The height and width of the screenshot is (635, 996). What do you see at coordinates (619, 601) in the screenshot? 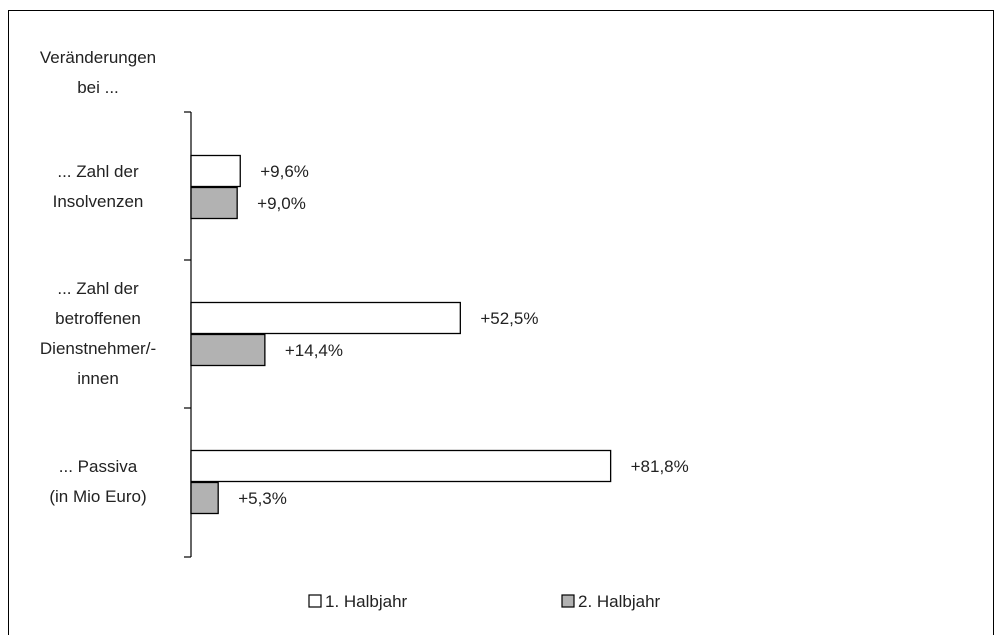
I see `legend-label-2-halbjahr: 2. Halbjahr` at bounding box center [619, 601].